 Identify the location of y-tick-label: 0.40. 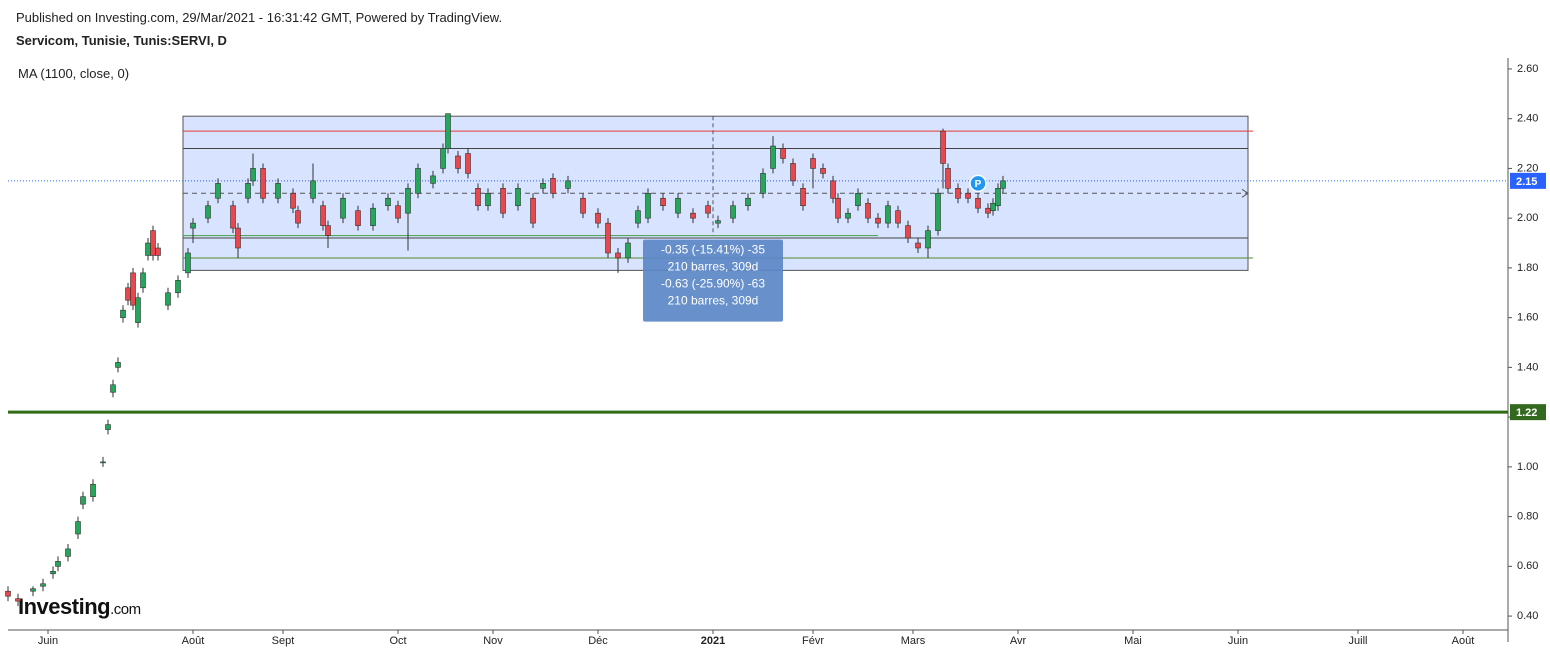
(1527, 616).